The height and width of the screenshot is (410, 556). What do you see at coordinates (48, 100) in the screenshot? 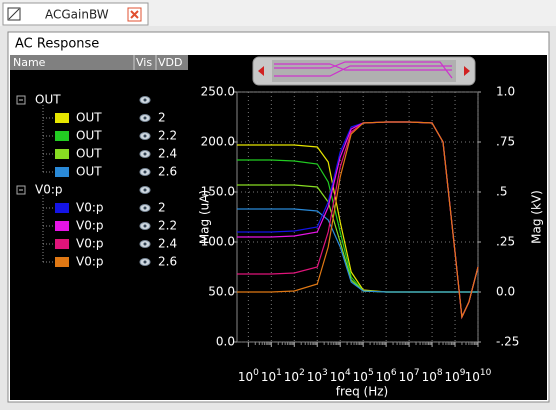
I see `group-label: OUT` at bounding box center [48, 100].